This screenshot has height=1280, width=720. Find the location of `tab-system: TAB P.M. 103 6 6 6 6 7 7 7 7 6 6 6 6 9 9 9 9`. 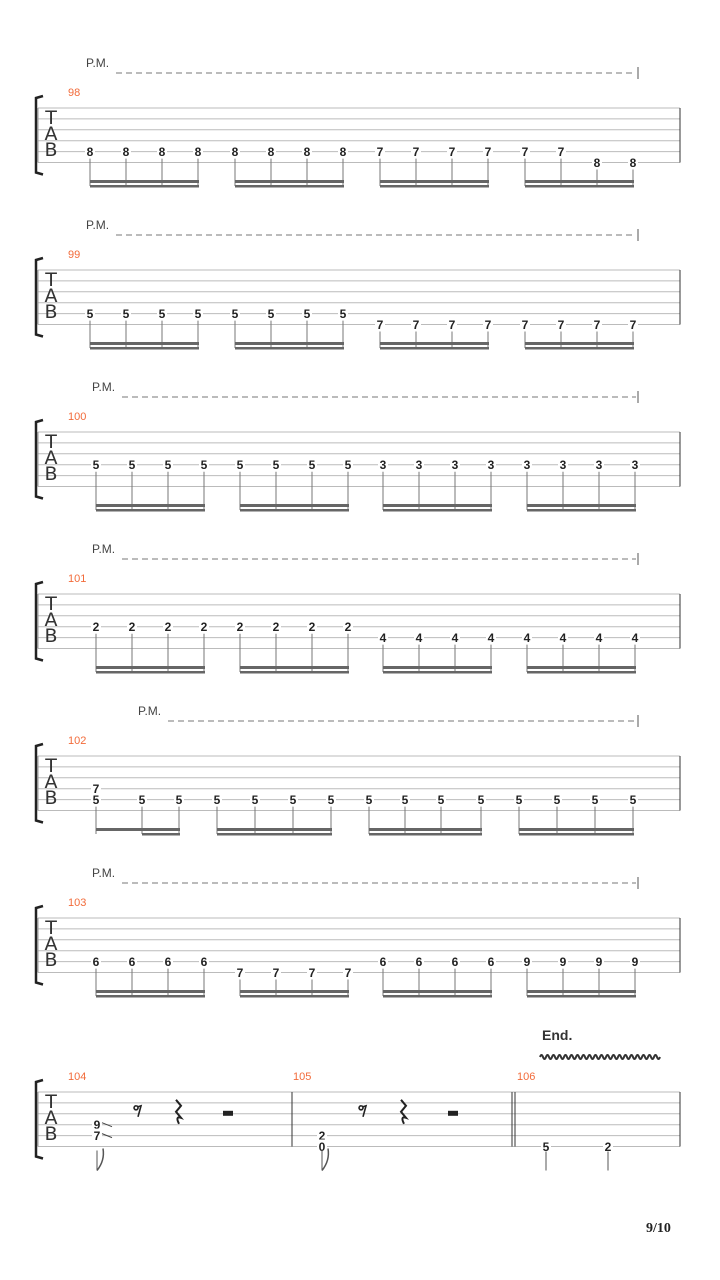

tab-system: TAB P.M. 103 6 6 6 6 7 7 7 7 6 6 6 6 9 9 9 9 is located at coordinates (357, 932).